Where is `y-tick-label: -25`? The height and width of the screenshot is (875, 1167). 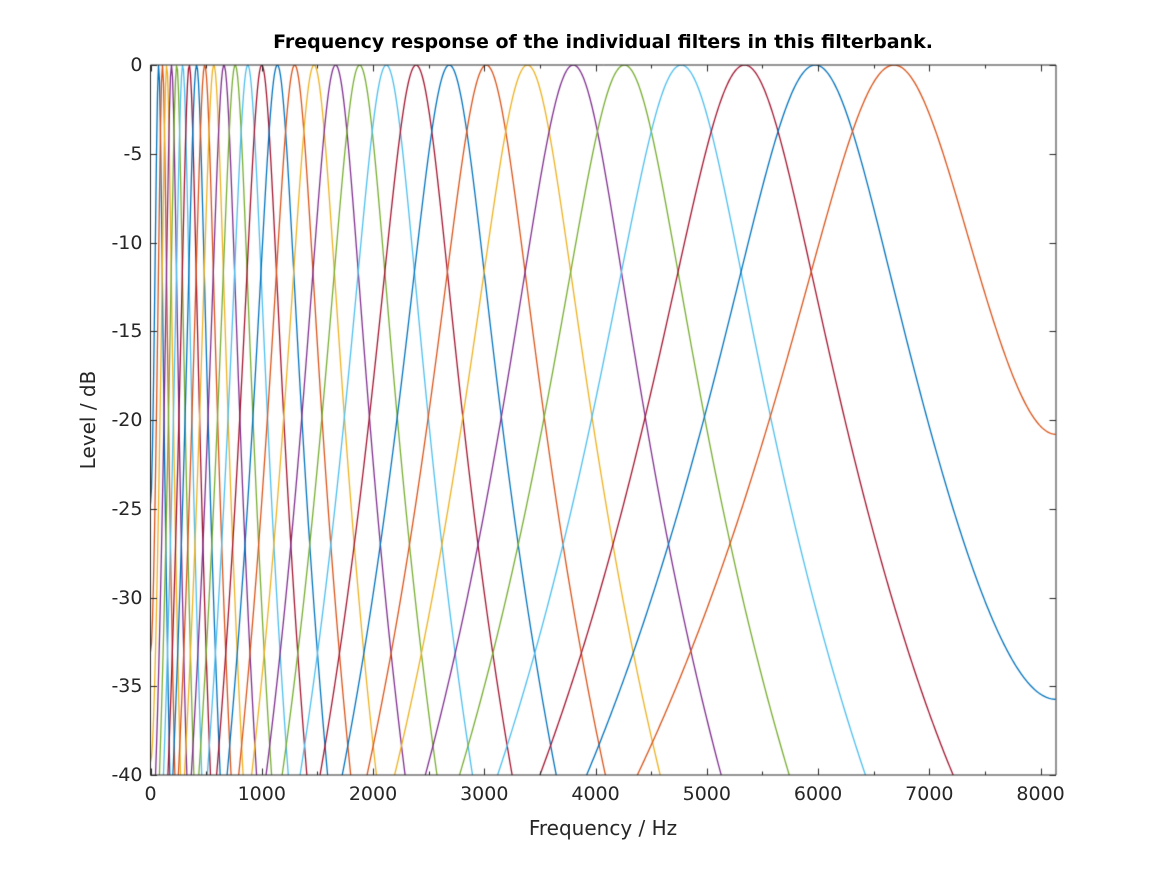
y-tick-label: -25 is located at coordinates (127, 508).